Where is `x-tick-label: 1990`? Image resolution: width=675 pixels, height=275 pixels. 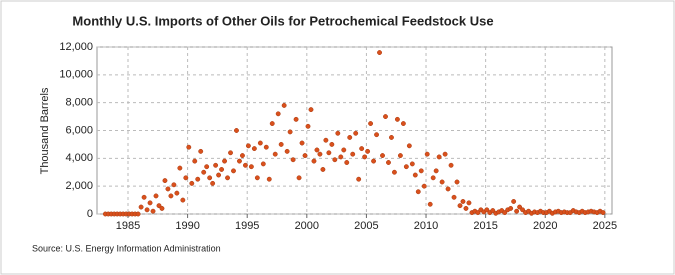 x-tick-label: 1990 is located at coordinates (187, 226).